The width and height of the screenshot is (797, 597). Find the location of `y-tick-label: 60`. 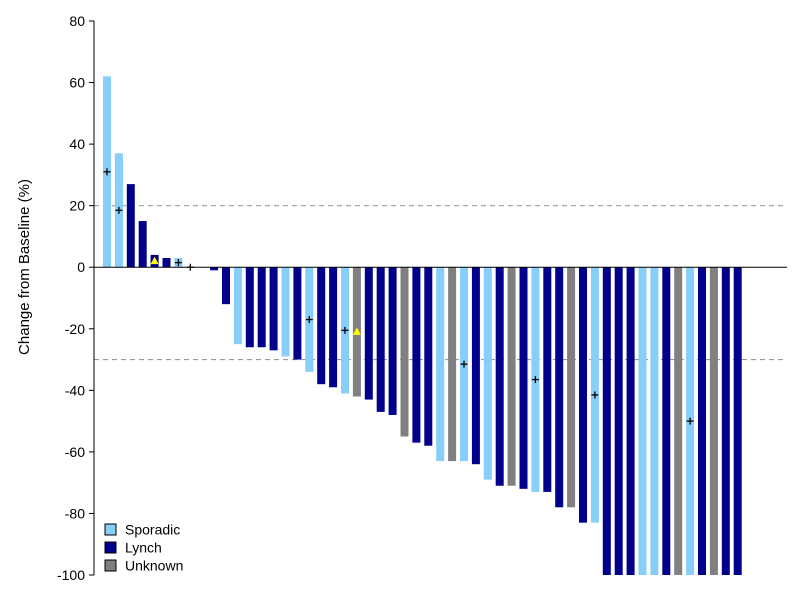

y-tick-label: 60 is located at coordinates (77, 83).